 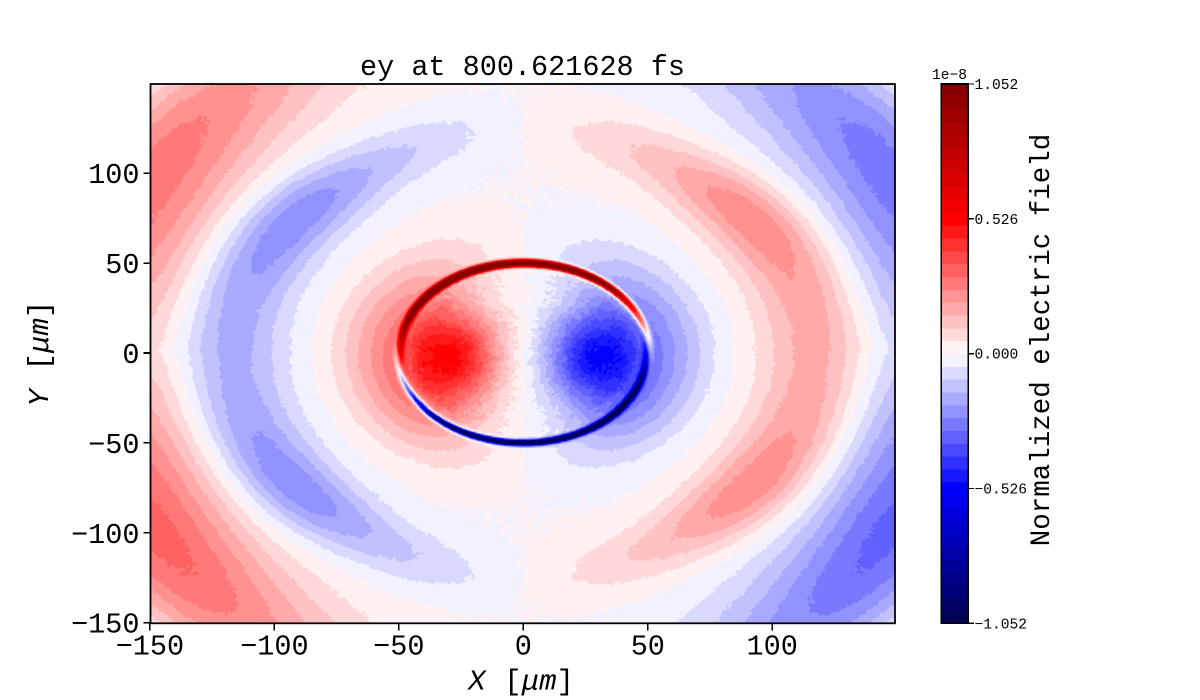 I want to click on svg-text: Y [μm], so click(x=40, y=354).